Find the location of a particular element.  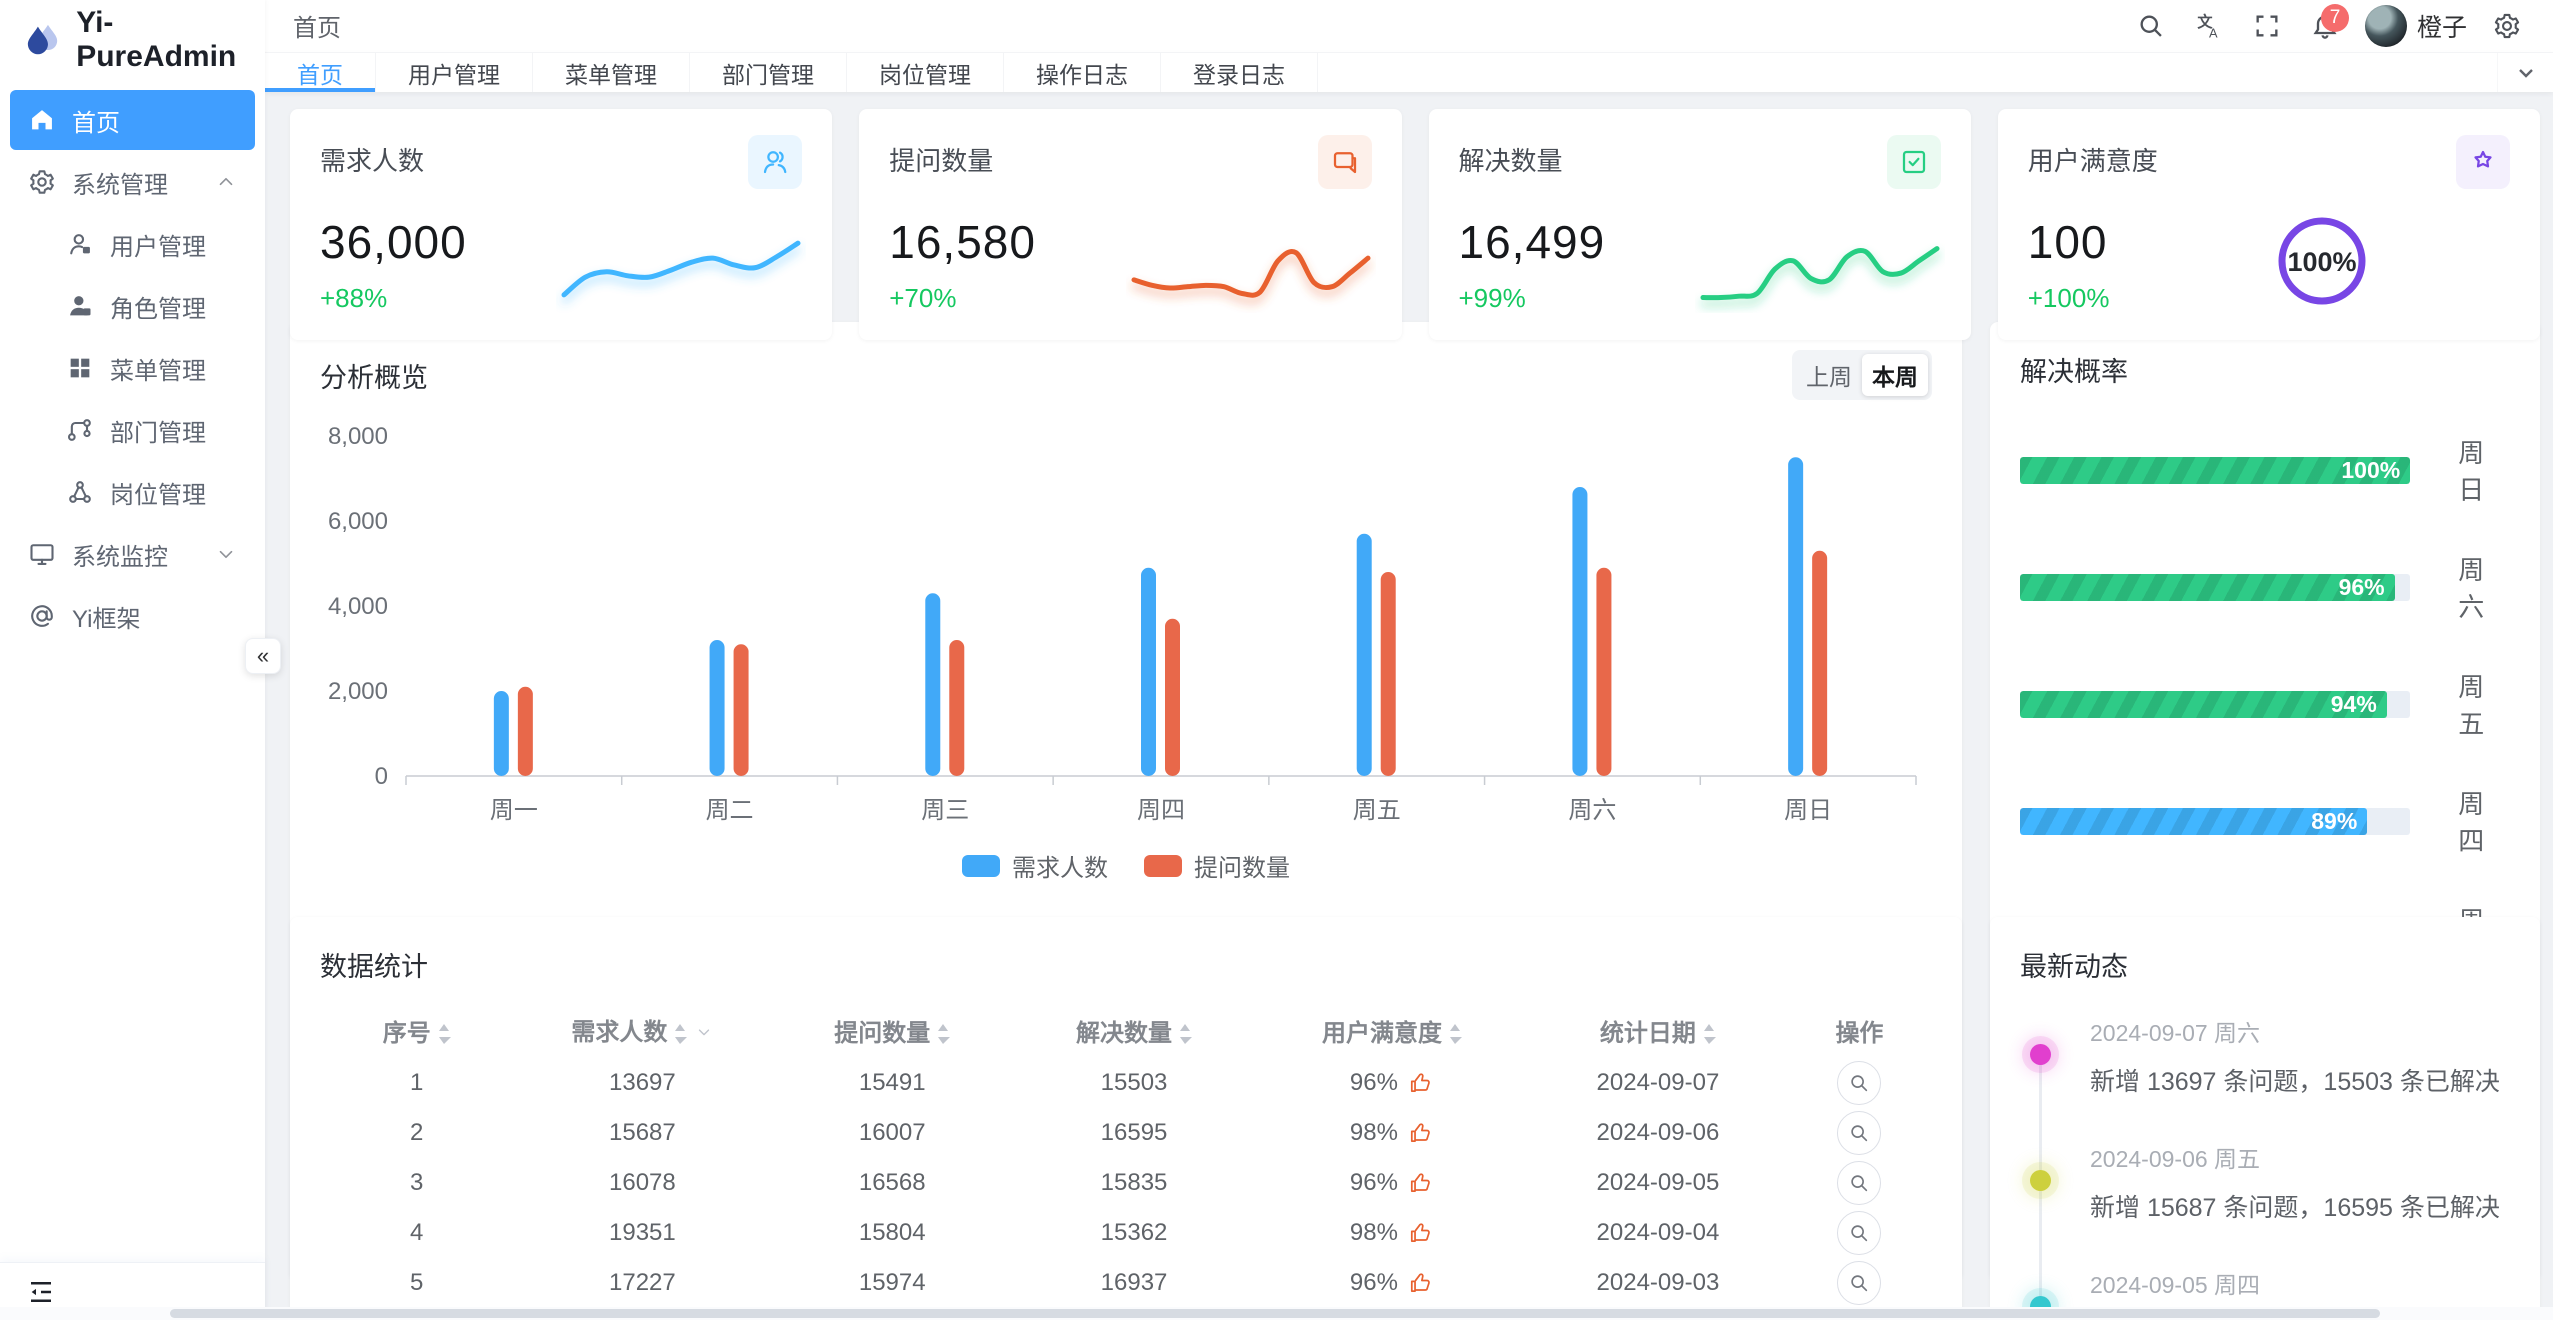

app-title: Yi-PureAdmin is located at coordinates (156, 39).